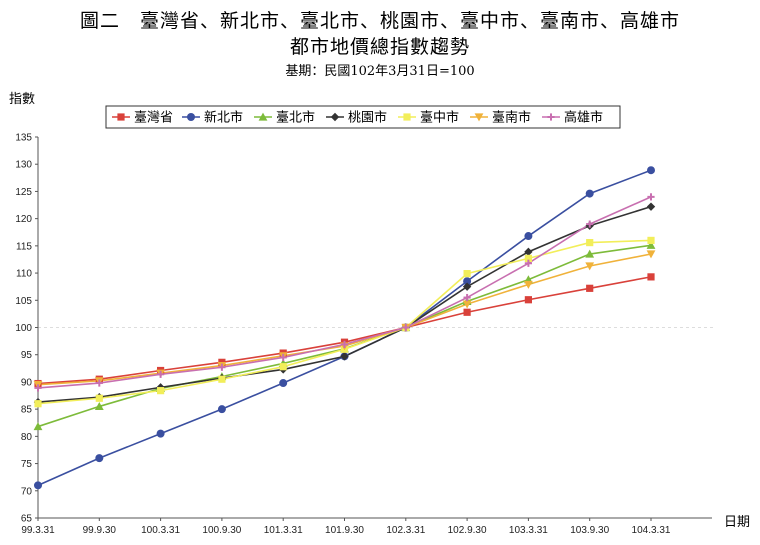 This screenshot has height=545, width=760. I want to click on legend-item-7: 高雄市, so click(572, 118).